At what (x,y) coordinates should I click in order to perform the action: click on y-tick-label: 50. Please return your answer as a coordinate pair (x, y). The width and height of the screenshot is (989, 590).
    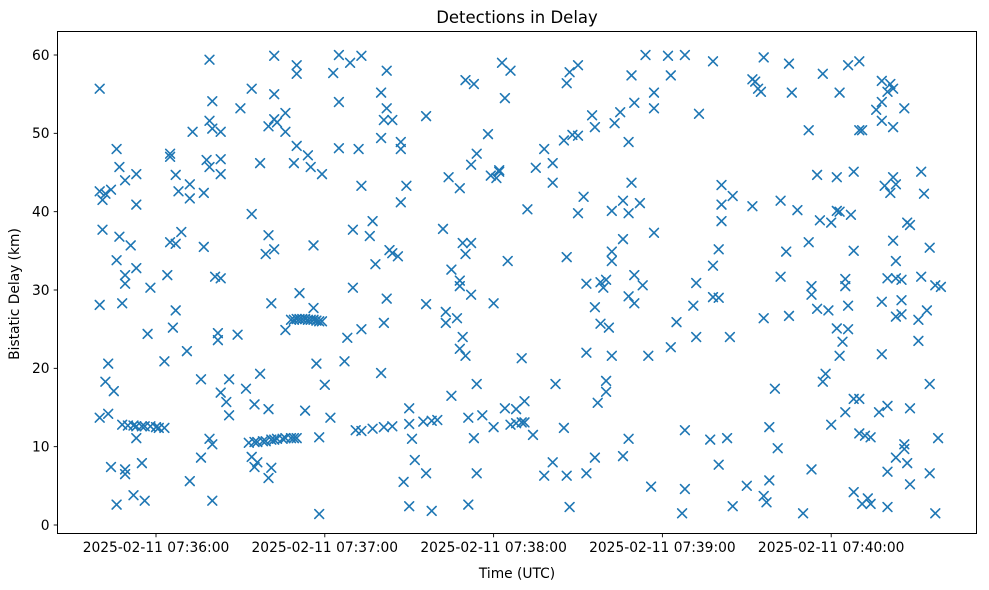
    Looking at the image, I should click on (41, 134).